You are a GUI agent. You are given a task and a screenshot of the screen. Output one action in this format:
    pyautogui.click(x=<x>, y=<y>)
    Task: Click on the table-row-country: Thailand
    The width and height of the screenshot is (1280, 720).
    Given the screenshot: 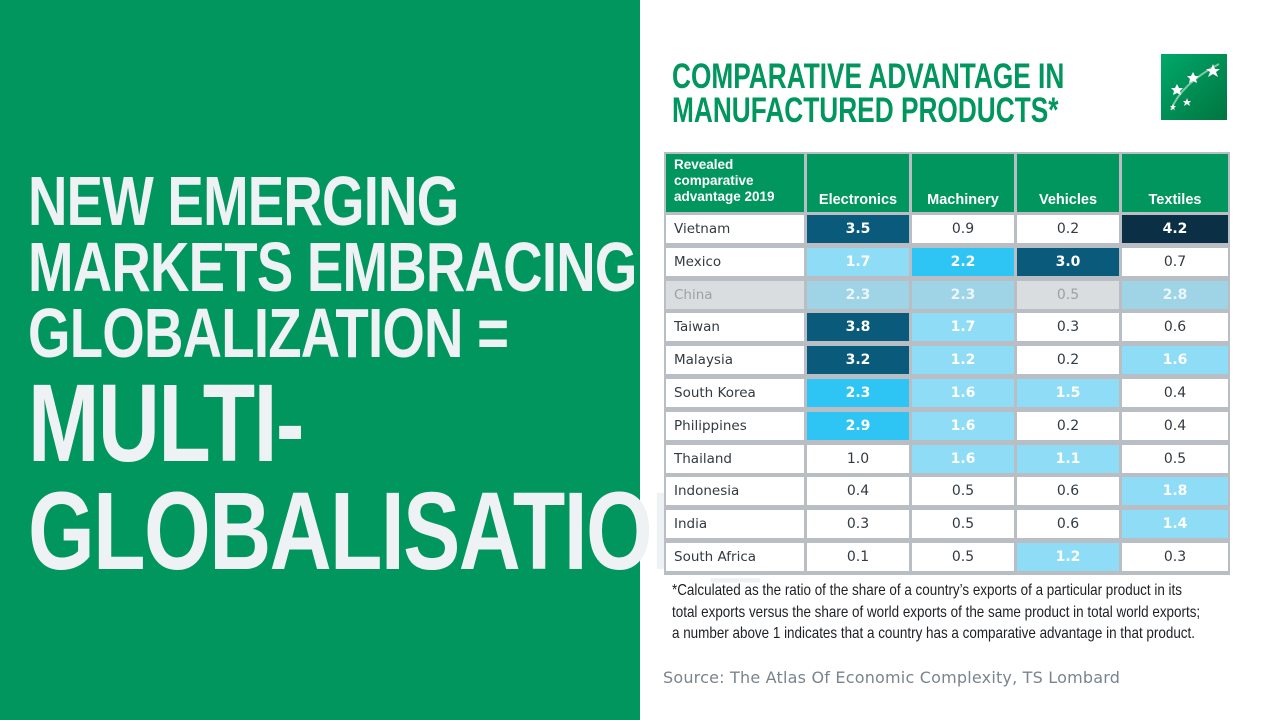 What is the action you would take?
    pyautogui.click(x=735, y=458)
    